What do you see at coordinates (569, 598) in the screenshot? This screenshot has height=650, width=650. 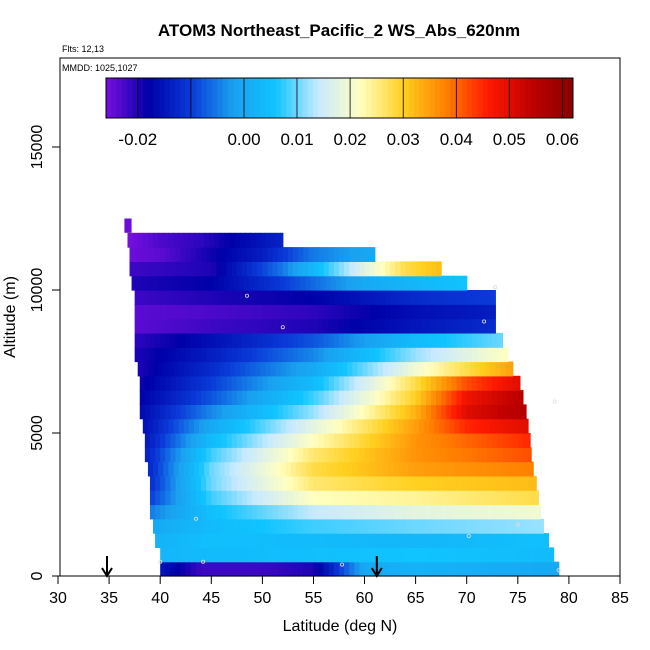 I see `x-tick-label: 80` at bounding box center [569, 598].